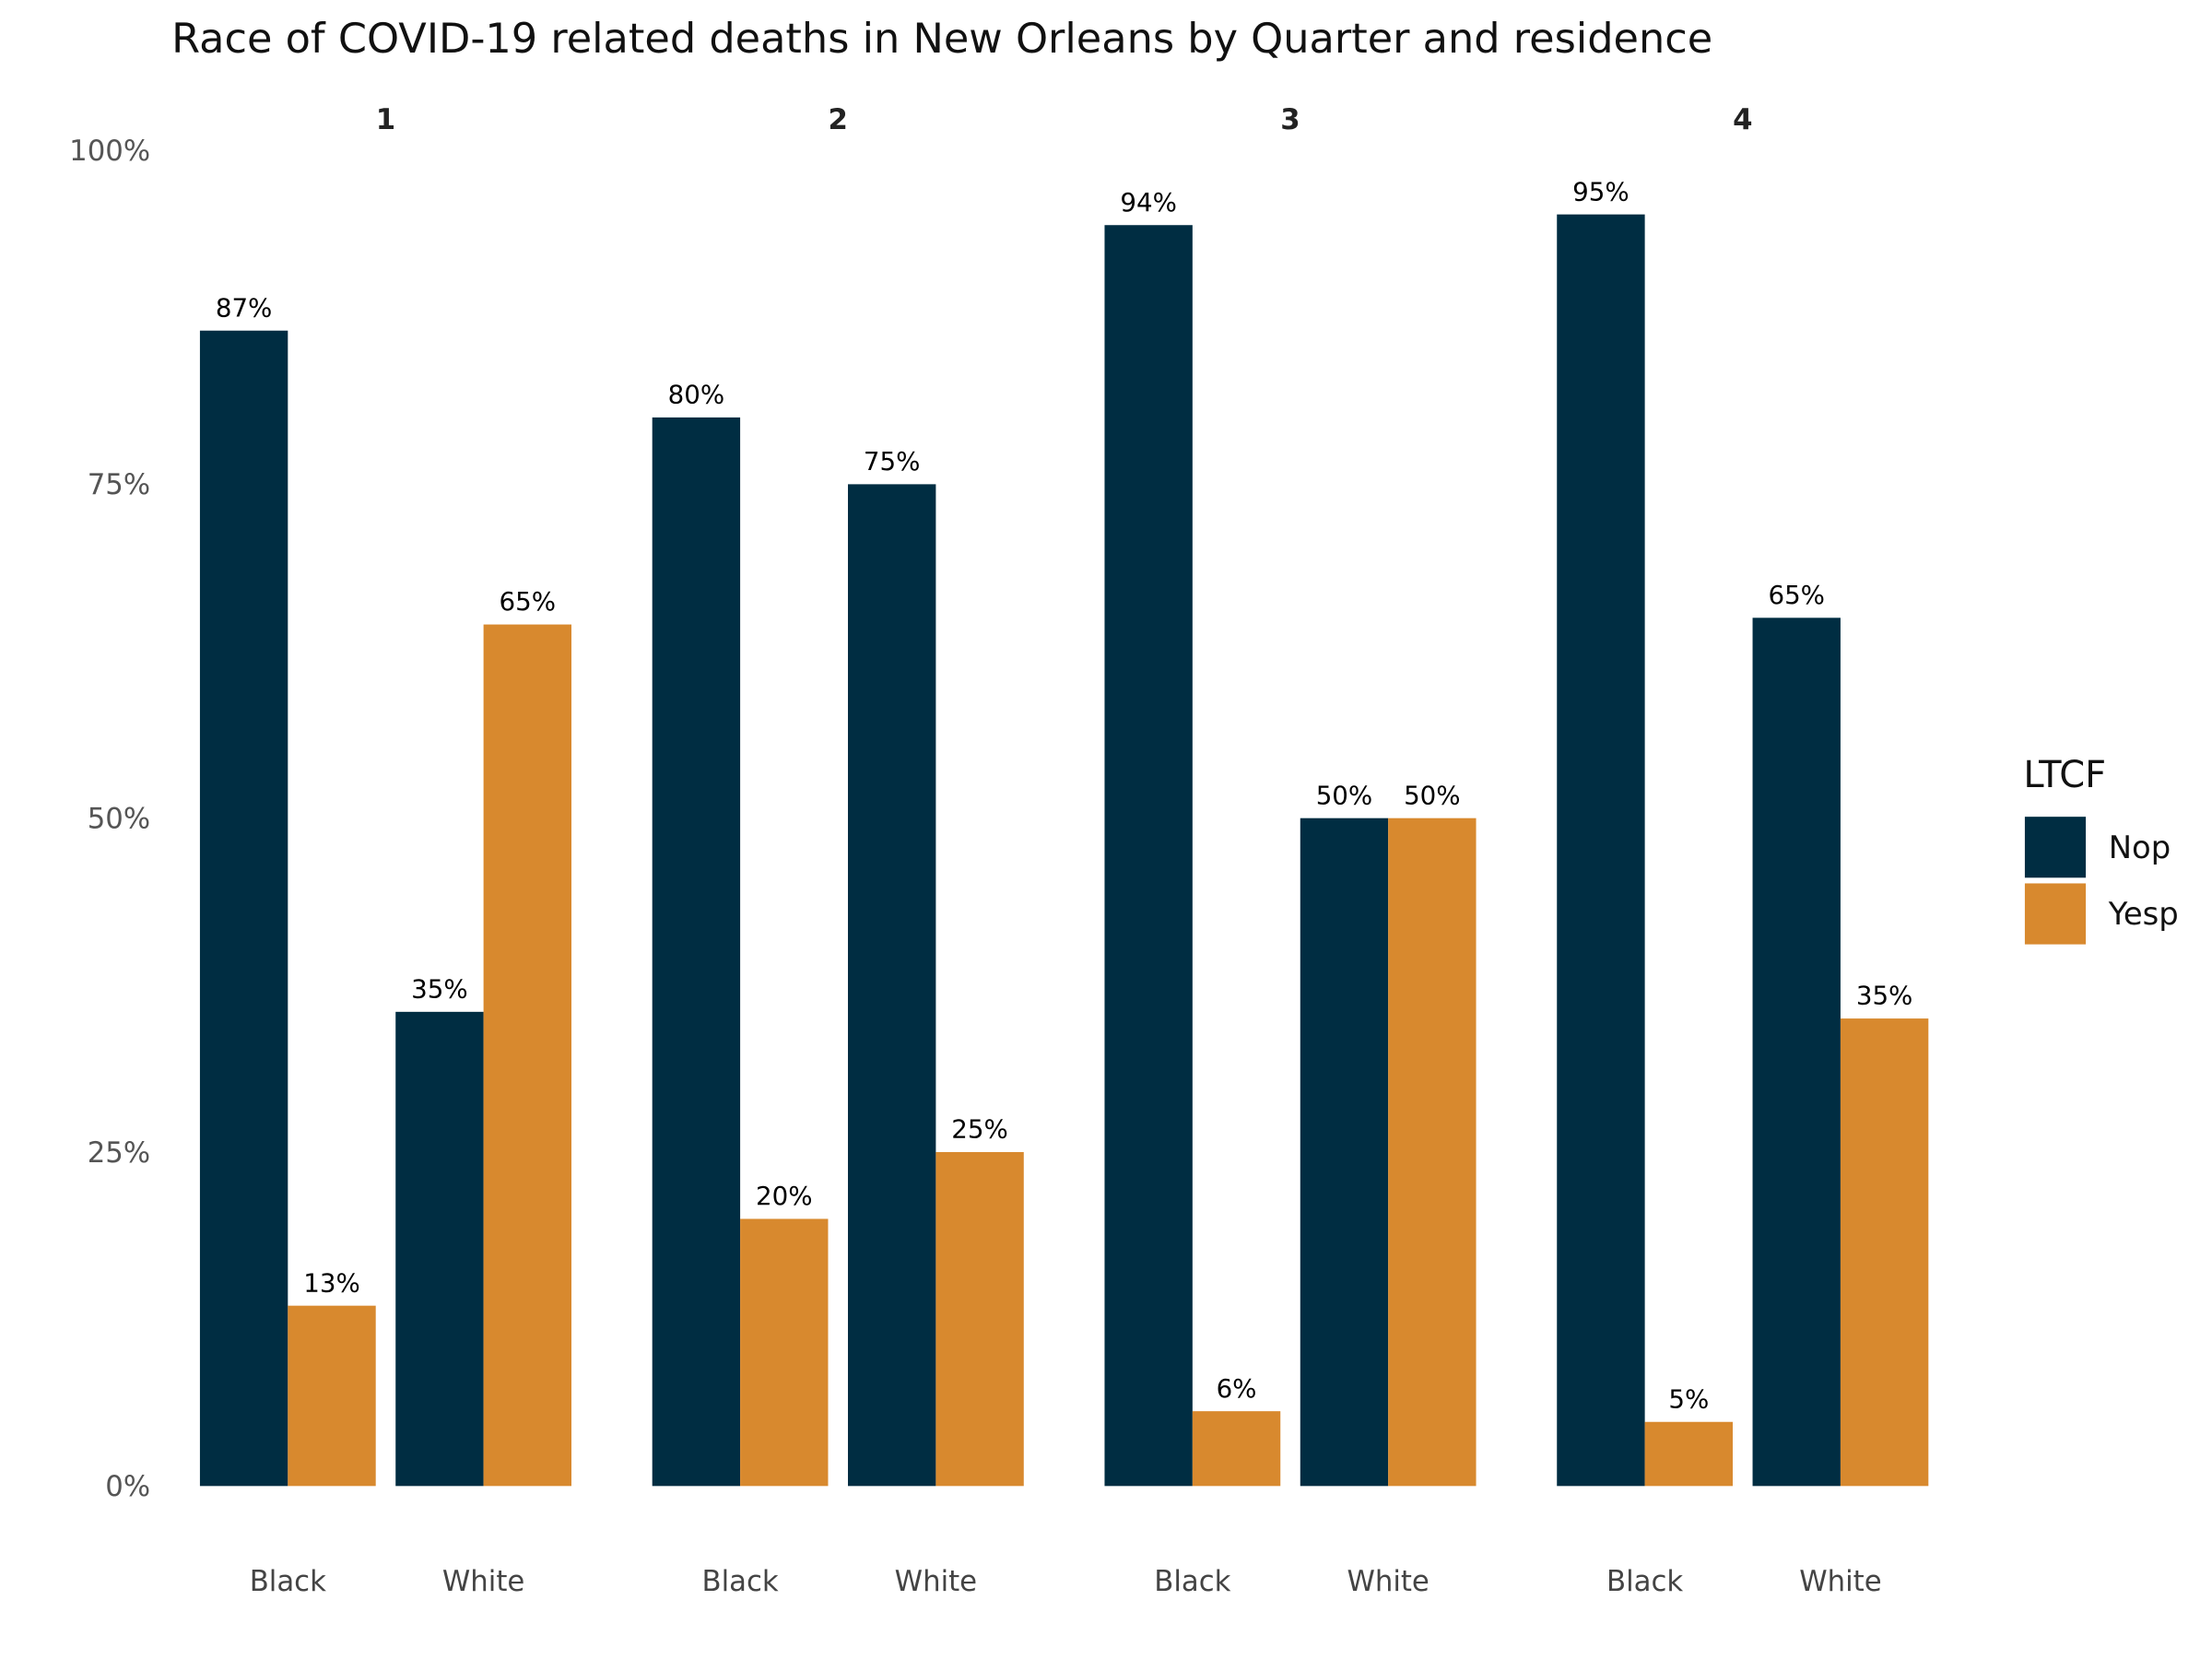 This screenshot has height=1659, width=2212. I want to click on legend-swatch-nop, so click(2055, 847).